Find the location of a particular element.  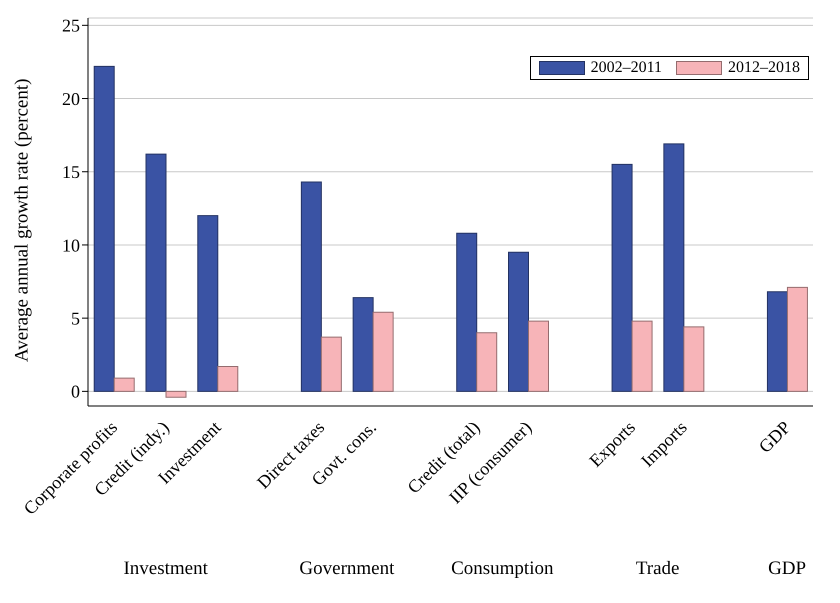

y-tick-label: 0 is located at coordinates (75, 392).